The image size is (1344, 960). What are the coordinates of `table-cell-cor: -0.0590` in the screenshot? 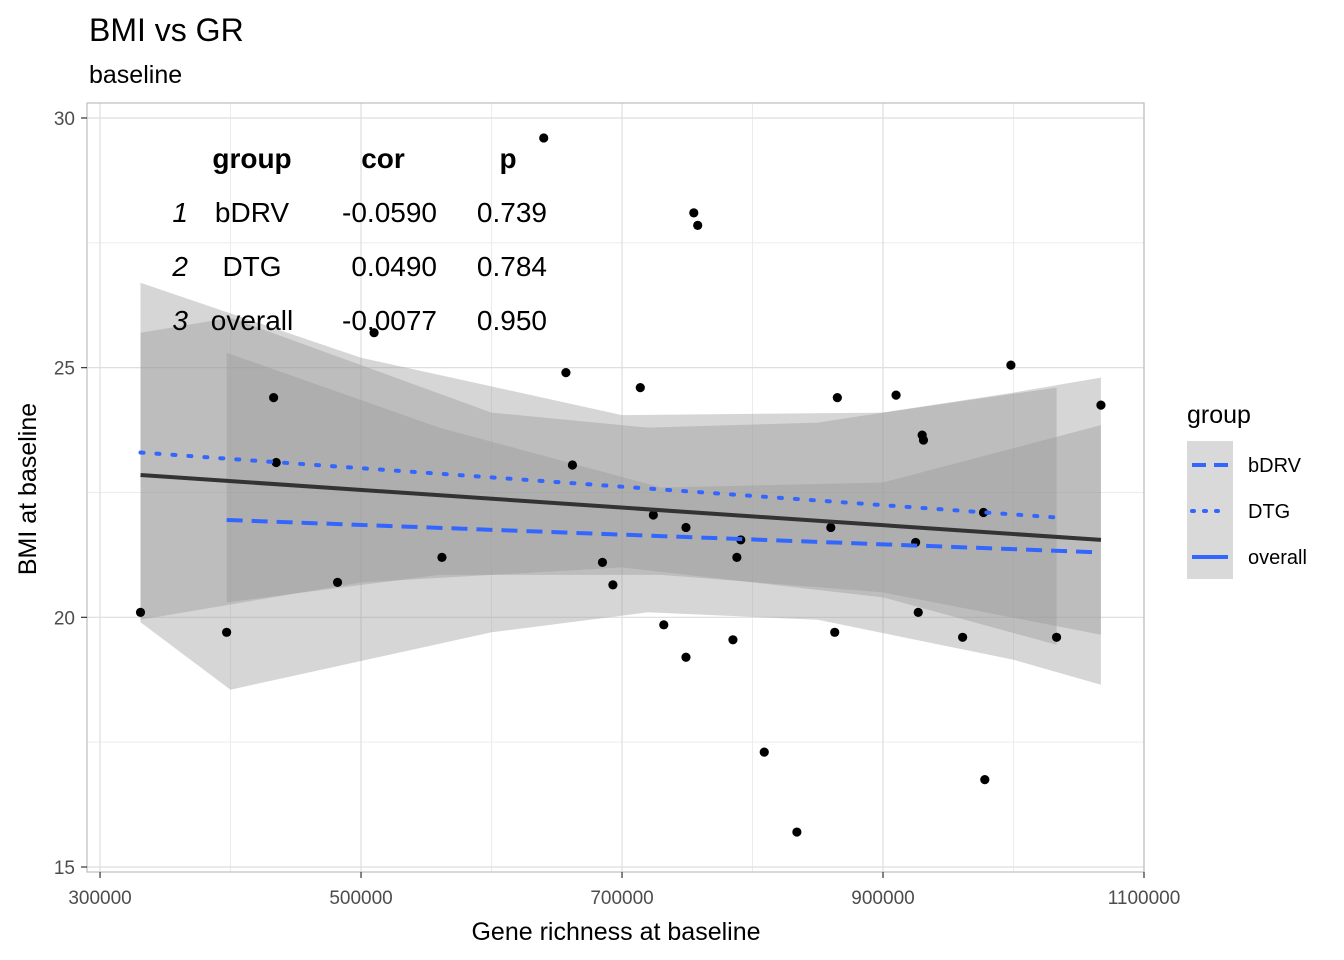 It's located at (389, 212).